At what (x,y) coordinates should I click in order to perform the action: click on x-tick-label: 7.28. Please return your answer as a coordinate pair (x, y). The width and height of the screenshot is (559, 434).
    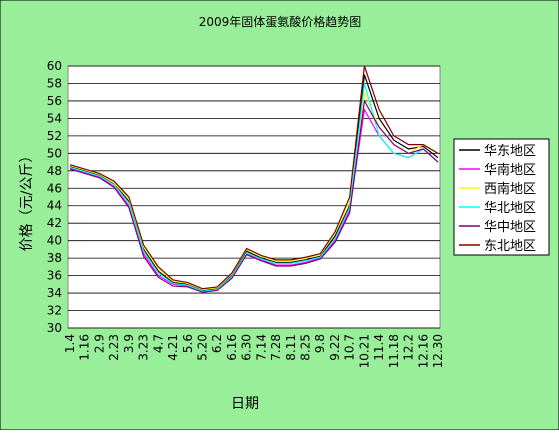
    Looking at the image, I should click on (276, 347).